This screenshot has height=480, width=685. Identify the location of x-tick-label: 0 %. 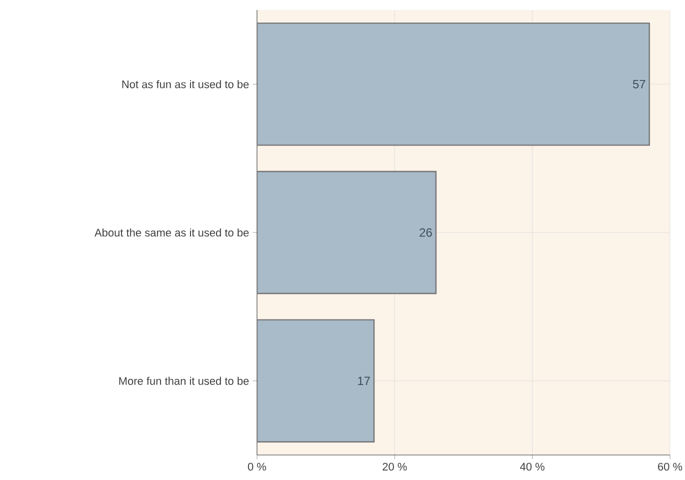
(257, 466).